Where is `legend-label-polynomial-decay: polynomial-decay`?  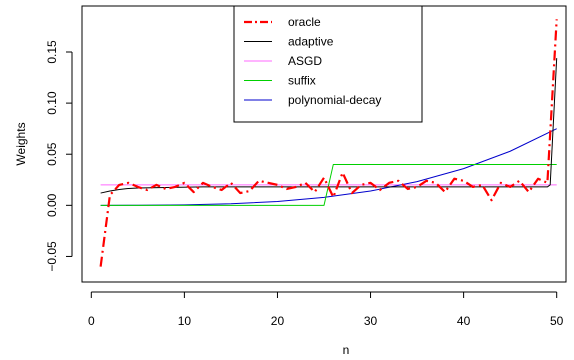
legend-label-polynomial-decay: polynomial-decay is located at coordinates (334, 100).